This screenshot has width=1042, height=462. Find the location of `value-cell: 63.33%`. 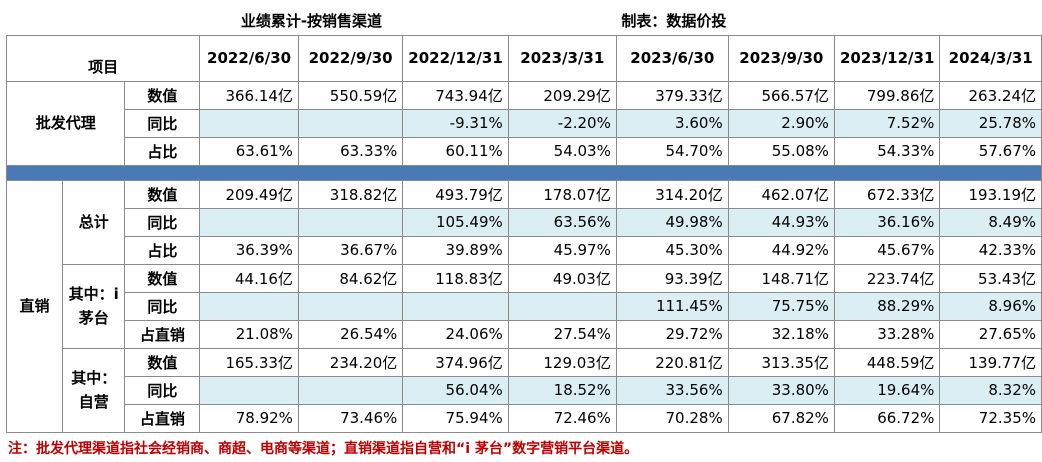

value-cell: 63.33% is located at coordinates (350, 151).